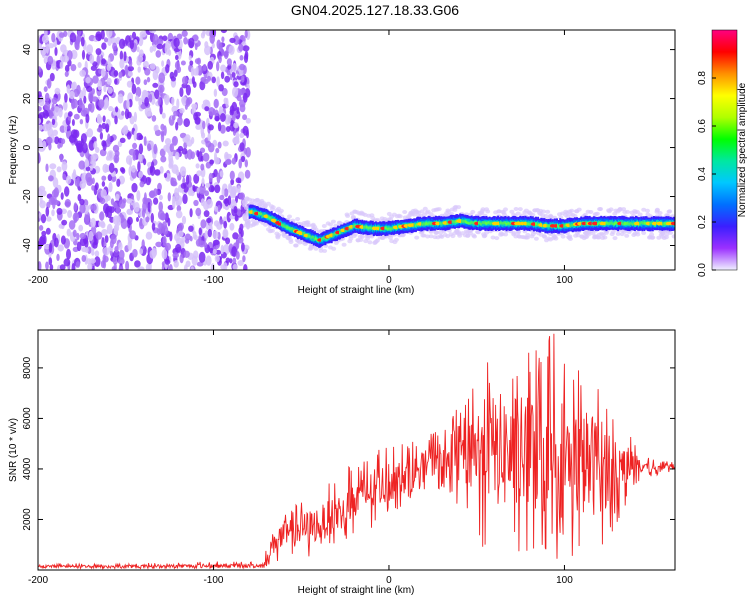 The width and height of the screenshot is (750, 600). I want to click on y-tick-label: 20, so click(27, 99).